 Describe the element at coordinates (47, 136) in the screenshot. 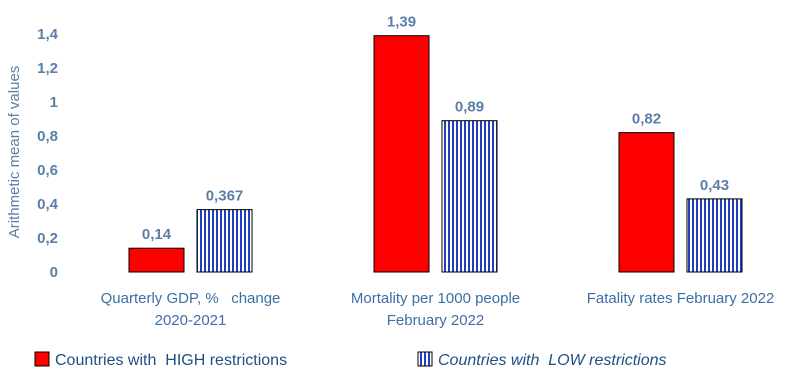

I see `y-tick-label: 0,8` at that location.